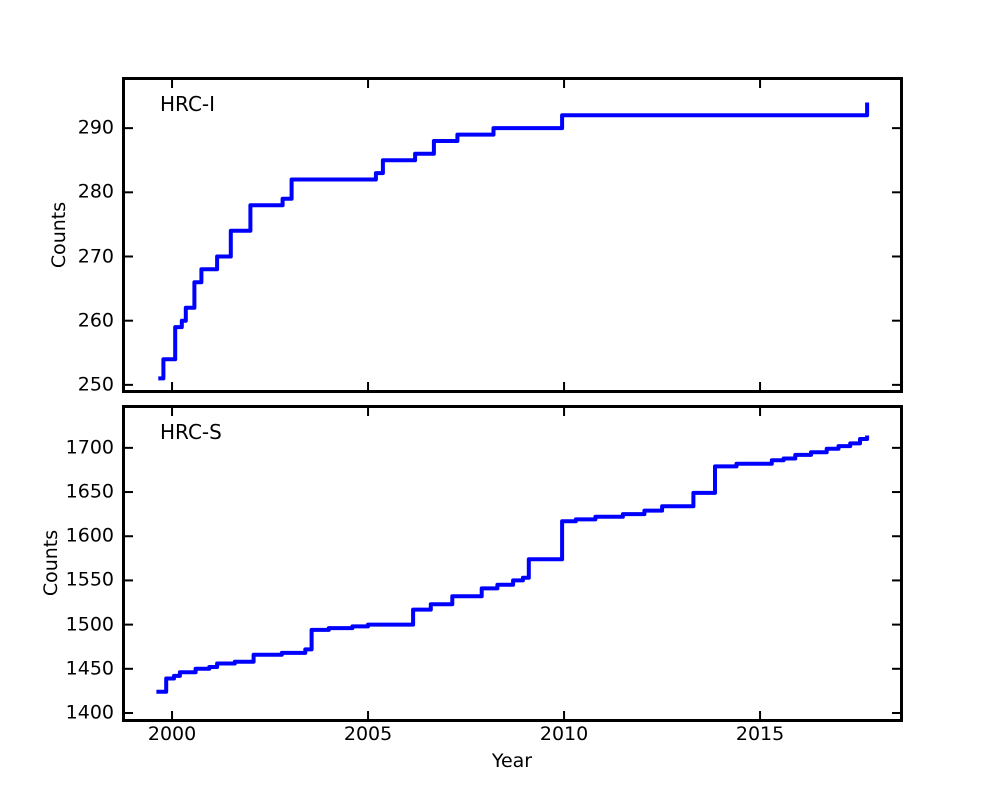 Image resolution: width=1000 pixels, height=800 pixels. What do you see at coordinates (59, 235) in the screenshot?
I see `hrc-i-y-axis-label: Counts` at bounding box center [59, 235].